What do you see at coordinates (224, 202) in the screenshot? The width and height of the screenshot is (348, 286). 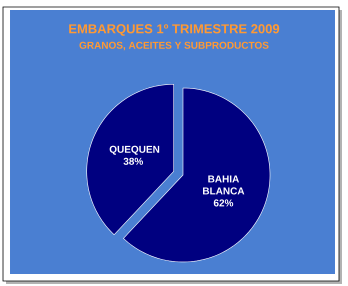 I see `data-label: 62%` at bounding box center [224, 202].